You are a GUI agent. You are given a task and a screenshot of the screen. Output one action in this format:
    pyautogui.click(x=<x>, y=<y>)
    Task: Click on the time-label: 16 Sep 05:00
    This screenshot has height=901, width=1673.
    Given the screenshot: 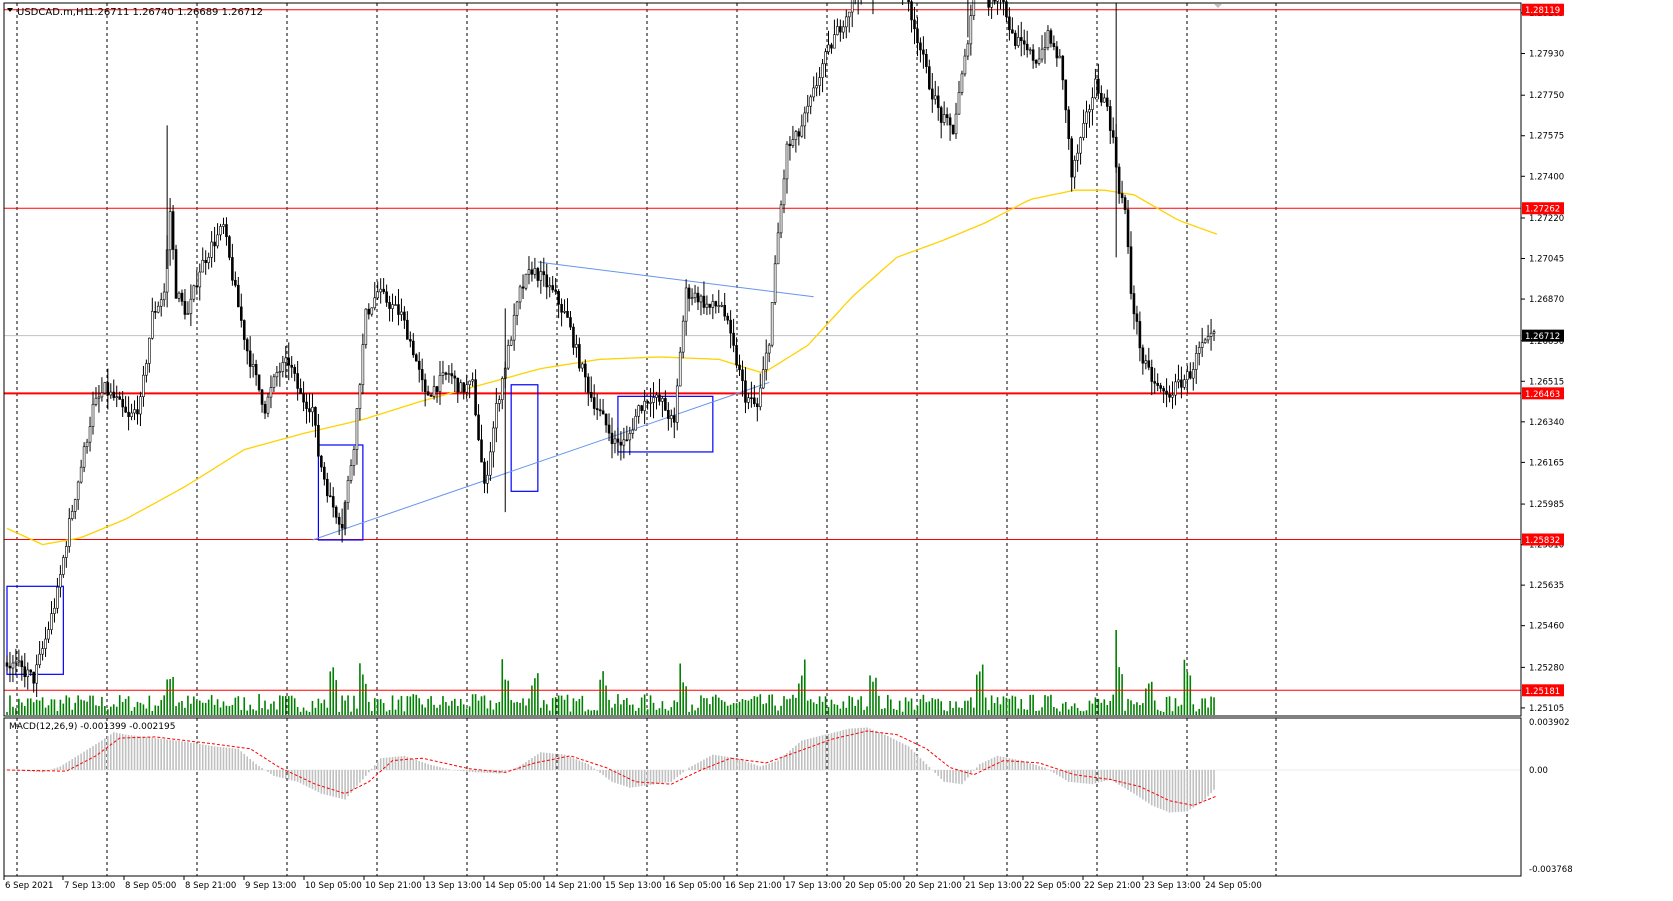 What is the action you would take?
    pyautogui.click(x=693, y=886)
    